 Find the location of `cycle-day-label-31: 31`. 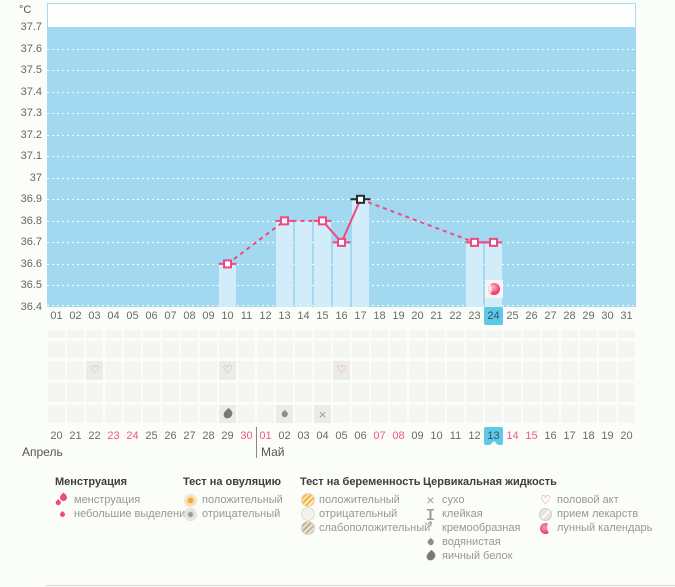

cycle-day-label-31: 31 is located at coordinates (626, 316).